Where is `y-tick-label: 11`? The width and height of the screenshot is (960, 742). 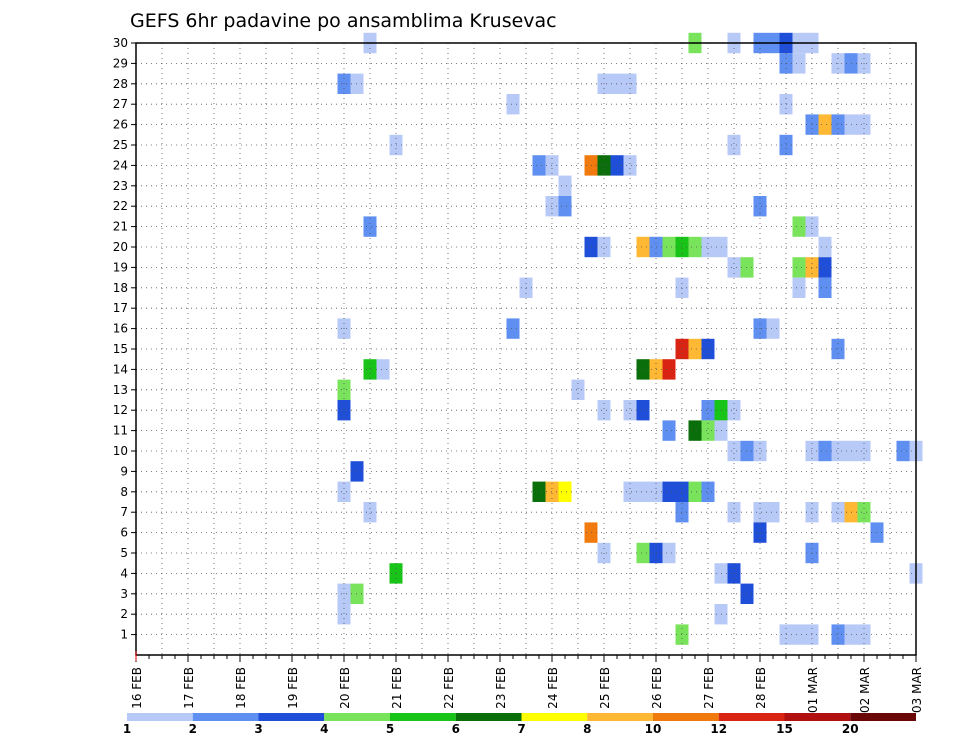
y-tick-label: 11 is located at coordinates (120, 431).